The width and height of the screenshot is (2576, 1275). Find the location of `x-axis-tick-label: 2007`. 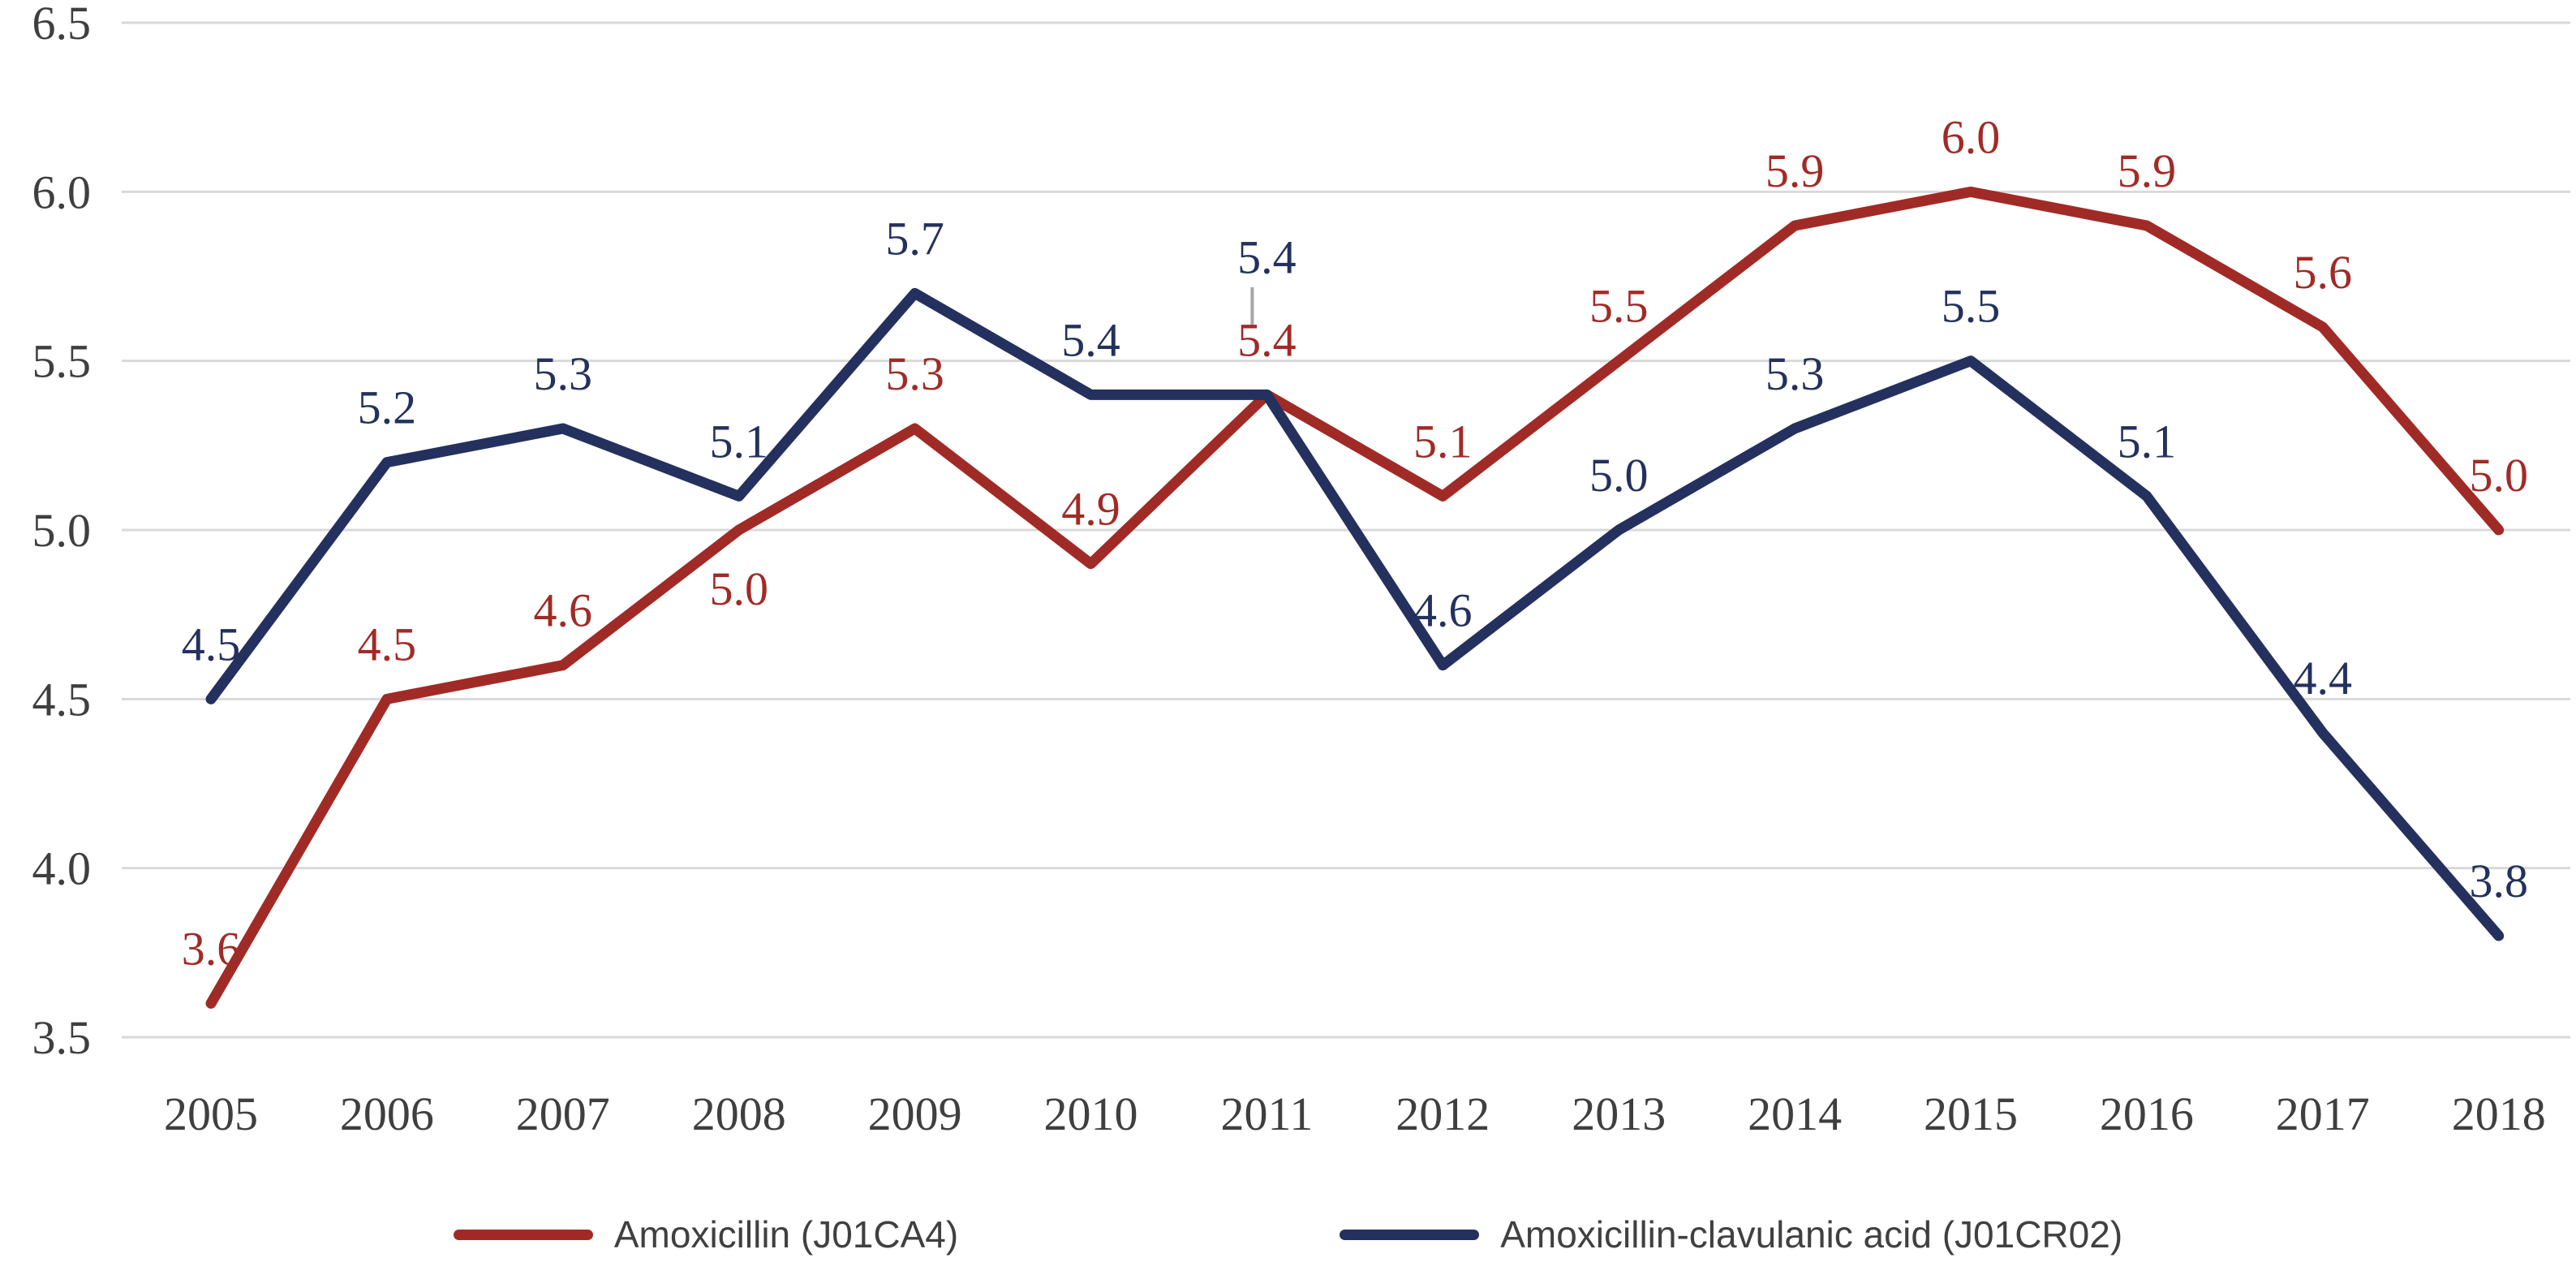

x-axis-tick-label: 2007 is located at coordinates (563, 1114).